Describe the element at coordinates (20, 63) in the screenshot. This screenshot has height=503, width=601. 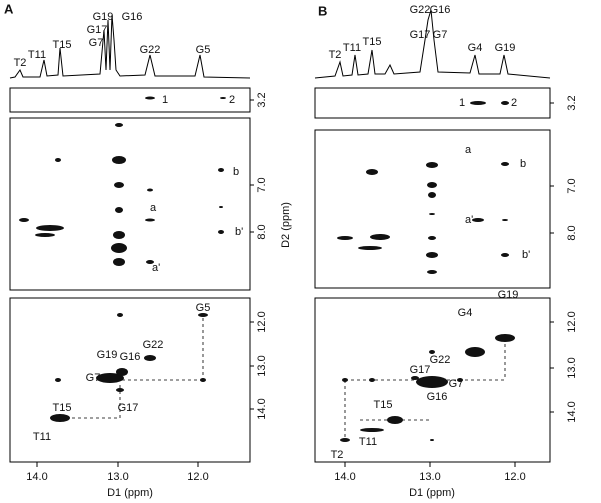
I see `peak-label: T2` at that location.